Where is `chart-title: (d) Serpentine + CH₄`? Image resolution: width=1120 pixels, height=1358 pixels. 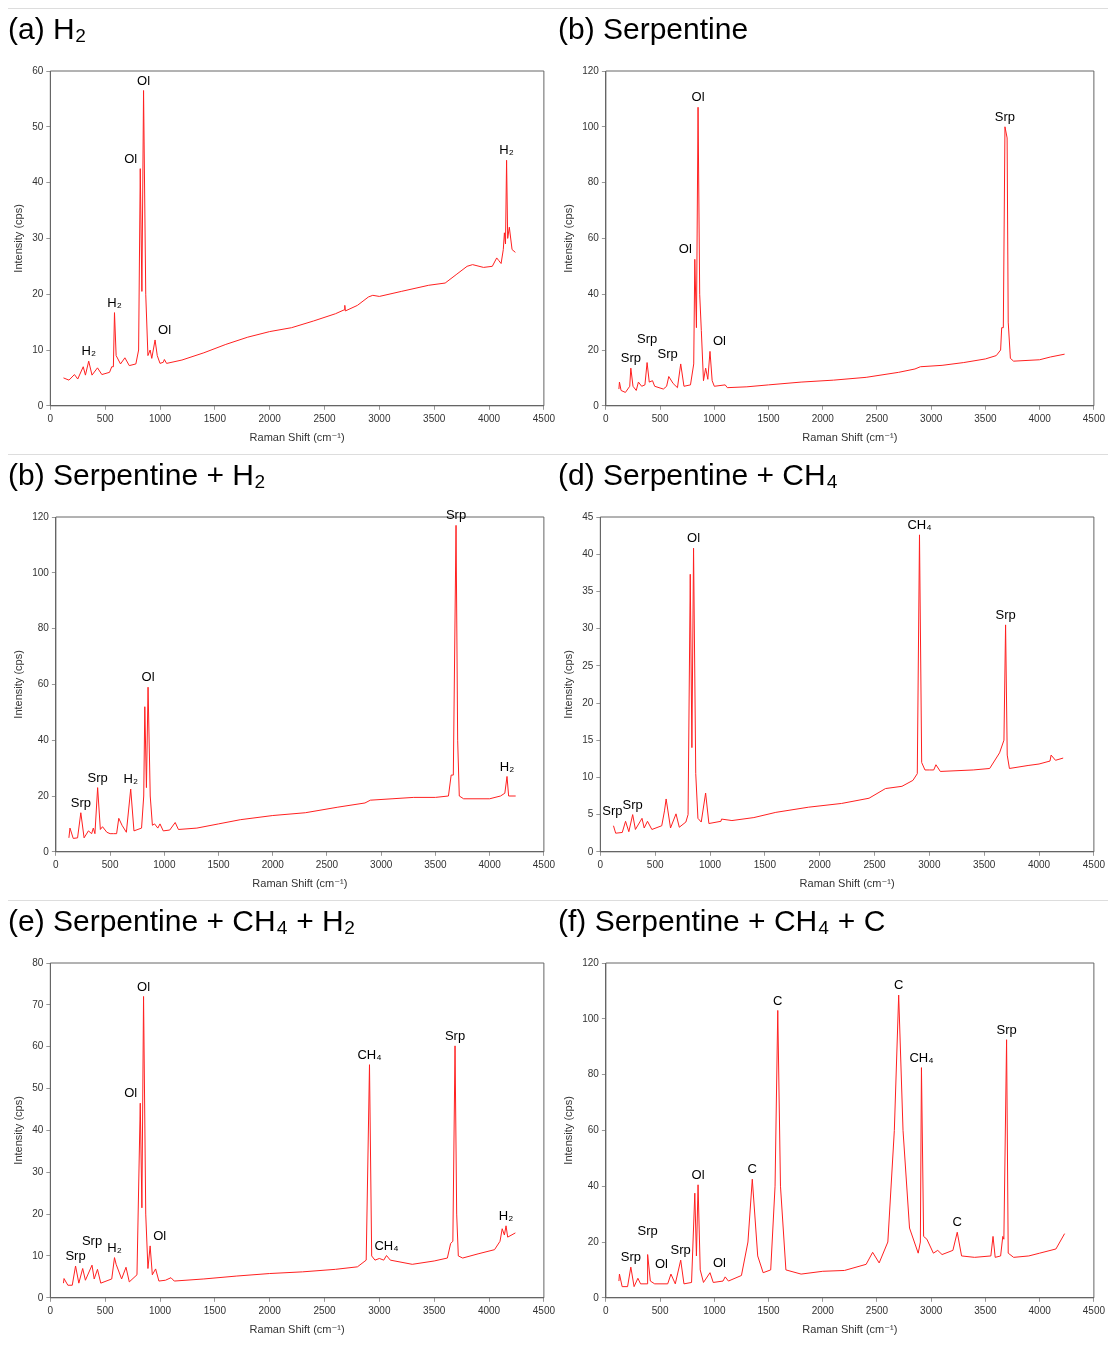
chart-title: (d) Serpentine + CH₄ is located at coordinates (698, 475).